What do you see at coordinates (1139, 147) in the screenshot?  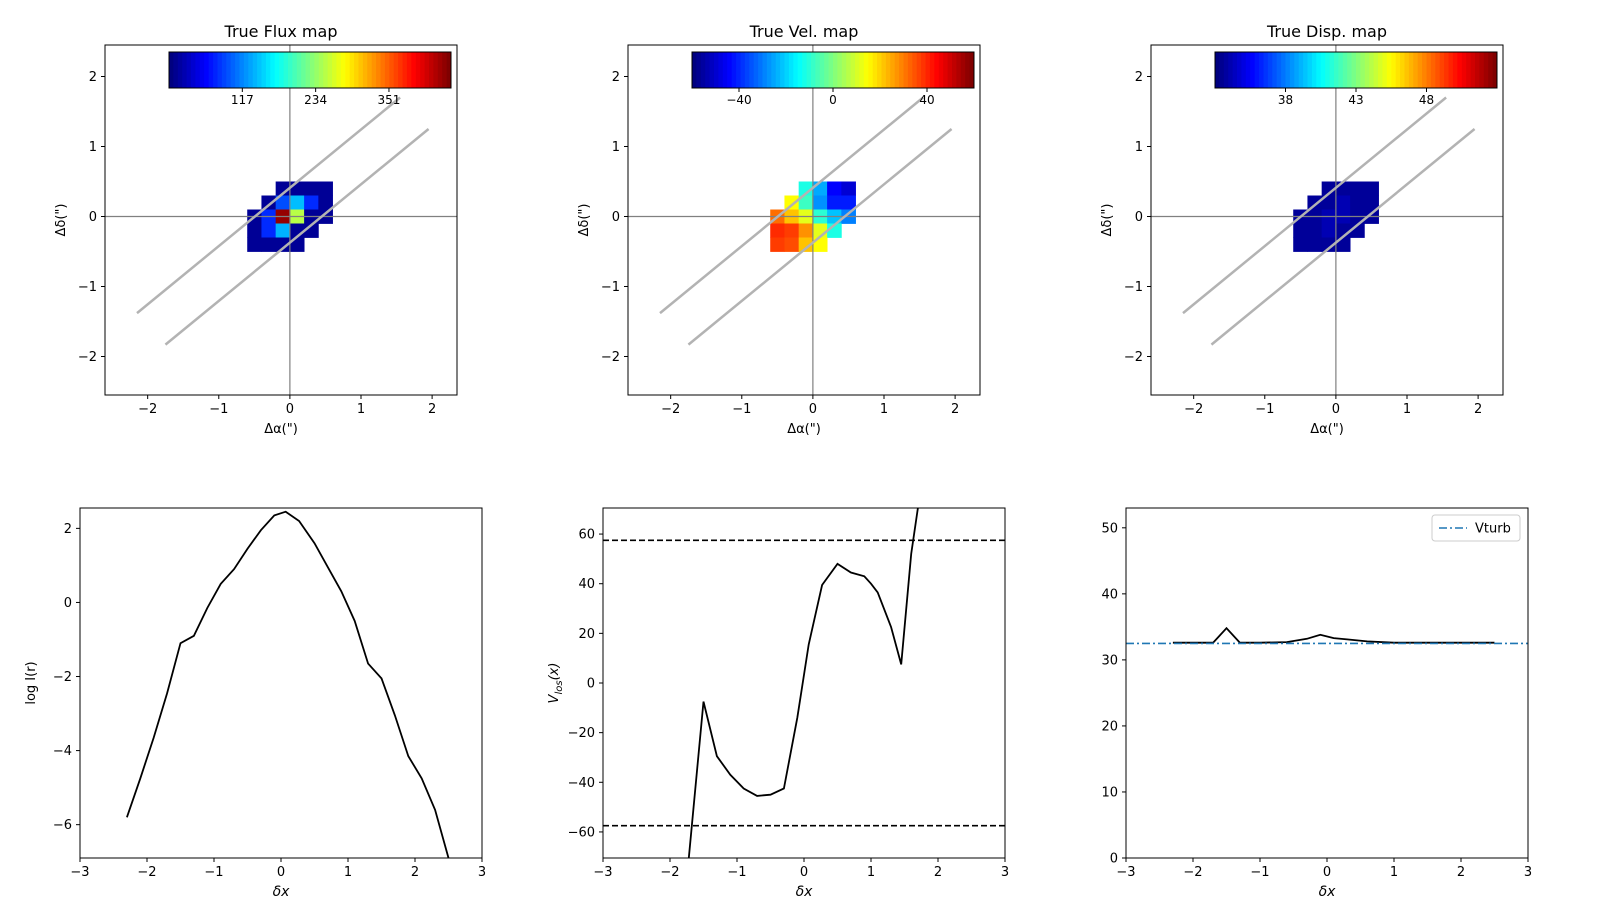 I see `y-tick-label: 1` at bounding box center [1139, 147].